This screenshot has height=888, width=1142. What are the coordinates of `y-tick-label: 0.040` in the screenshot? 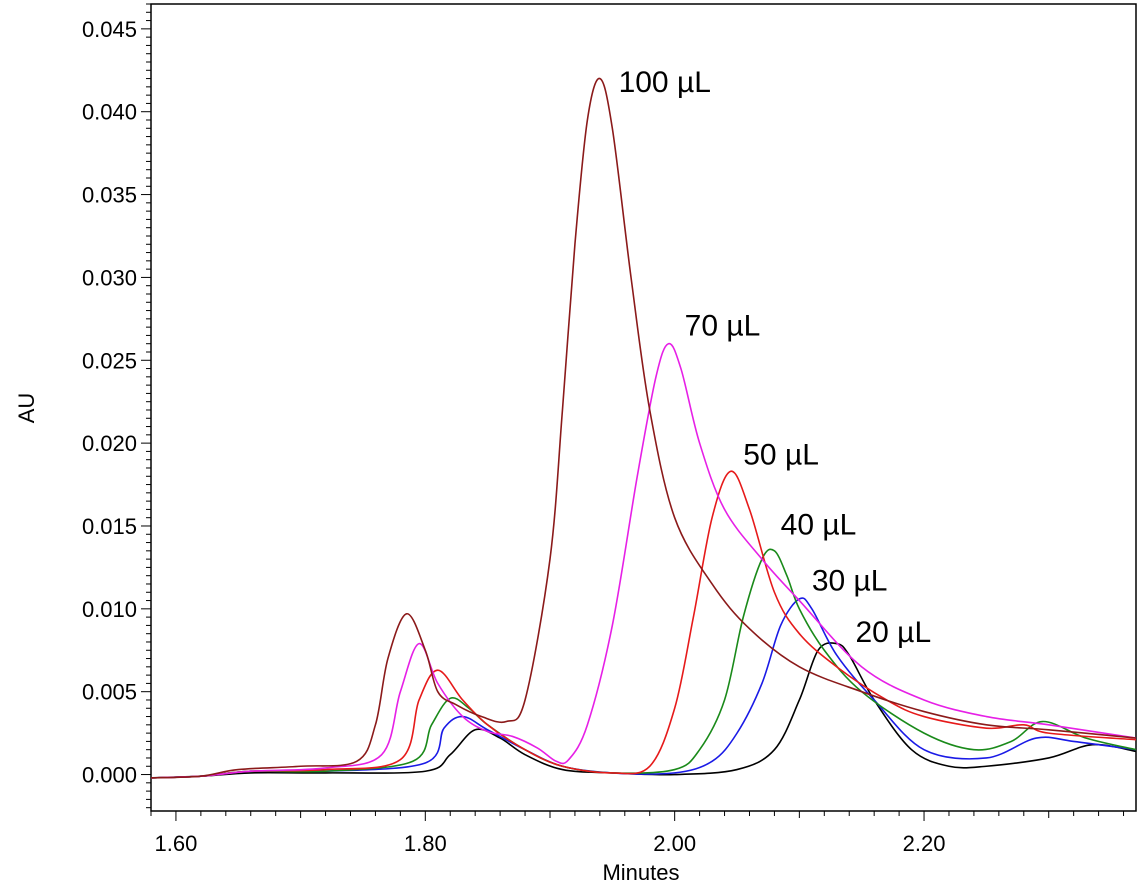 It's located at (109, 112).